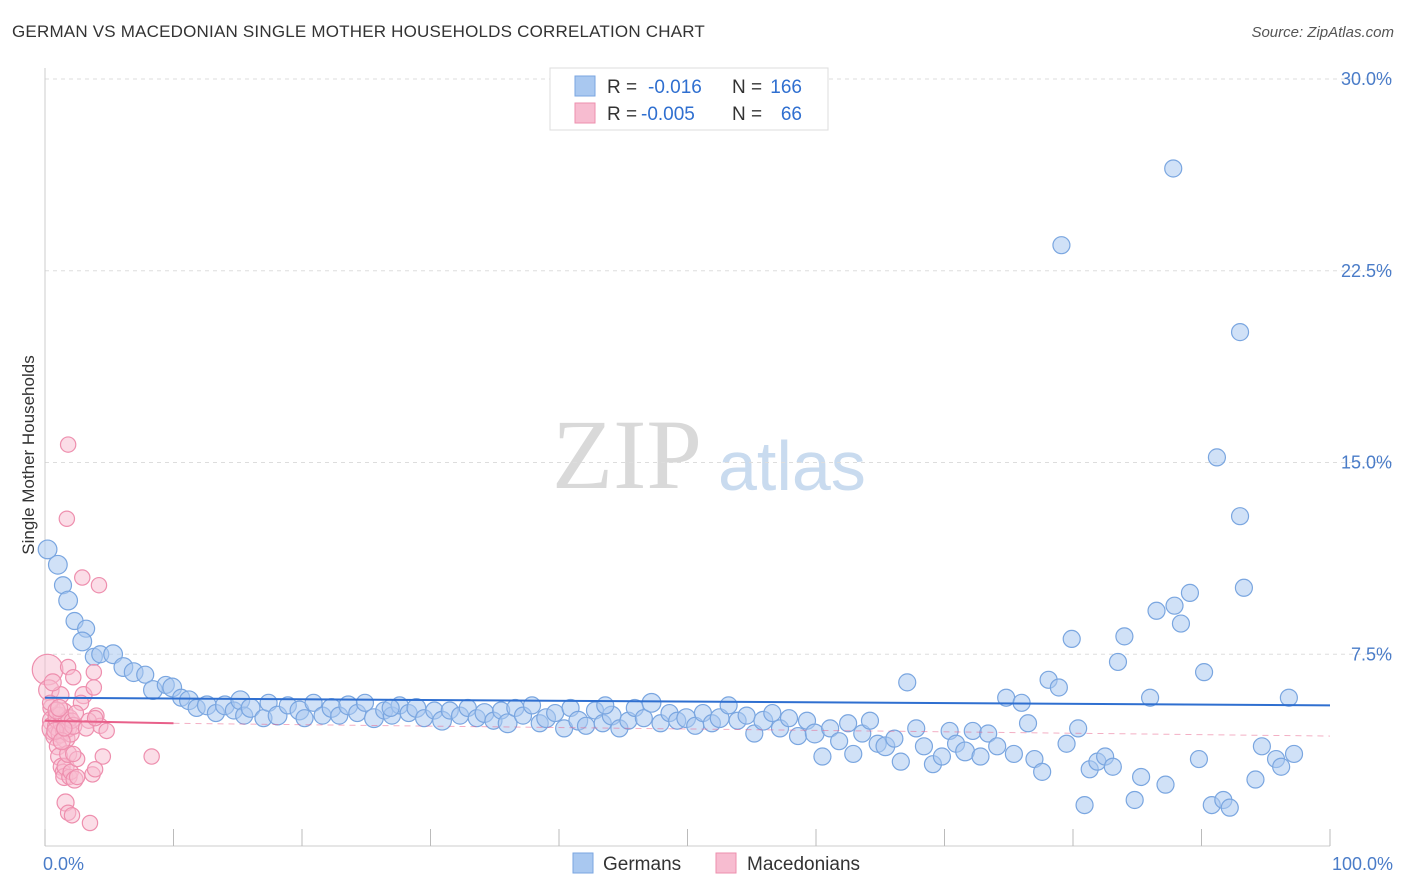  Describe the element at coordinates (63, 864) in the screenshot. I see `x-tick-label-min: 0.0%` at that location.